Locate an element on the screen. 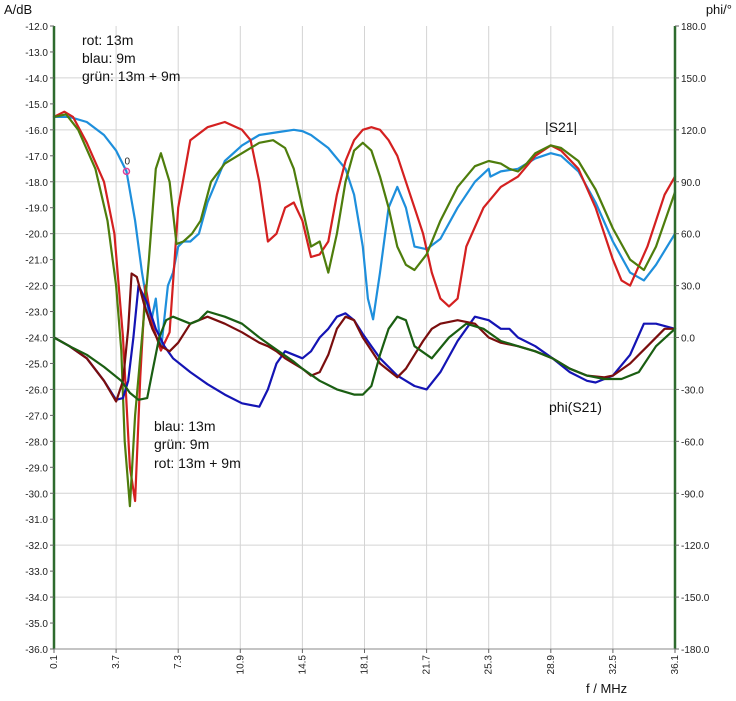 The image size is (736, 701). y-right-tick-label: 30.0 is located at coordinates (691, 287).